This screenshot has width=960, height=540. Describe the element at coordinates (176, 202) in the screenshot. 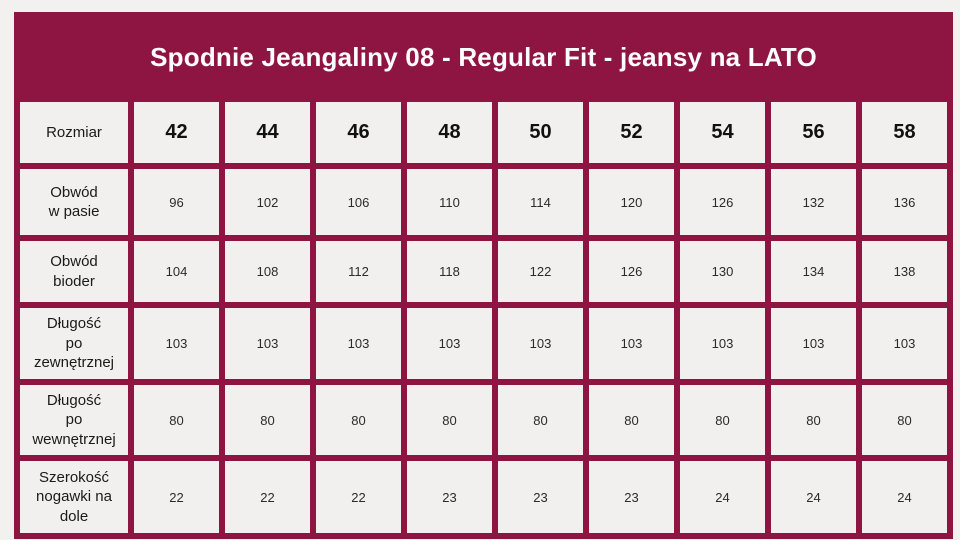

I see `table-cell: 96` at that location.